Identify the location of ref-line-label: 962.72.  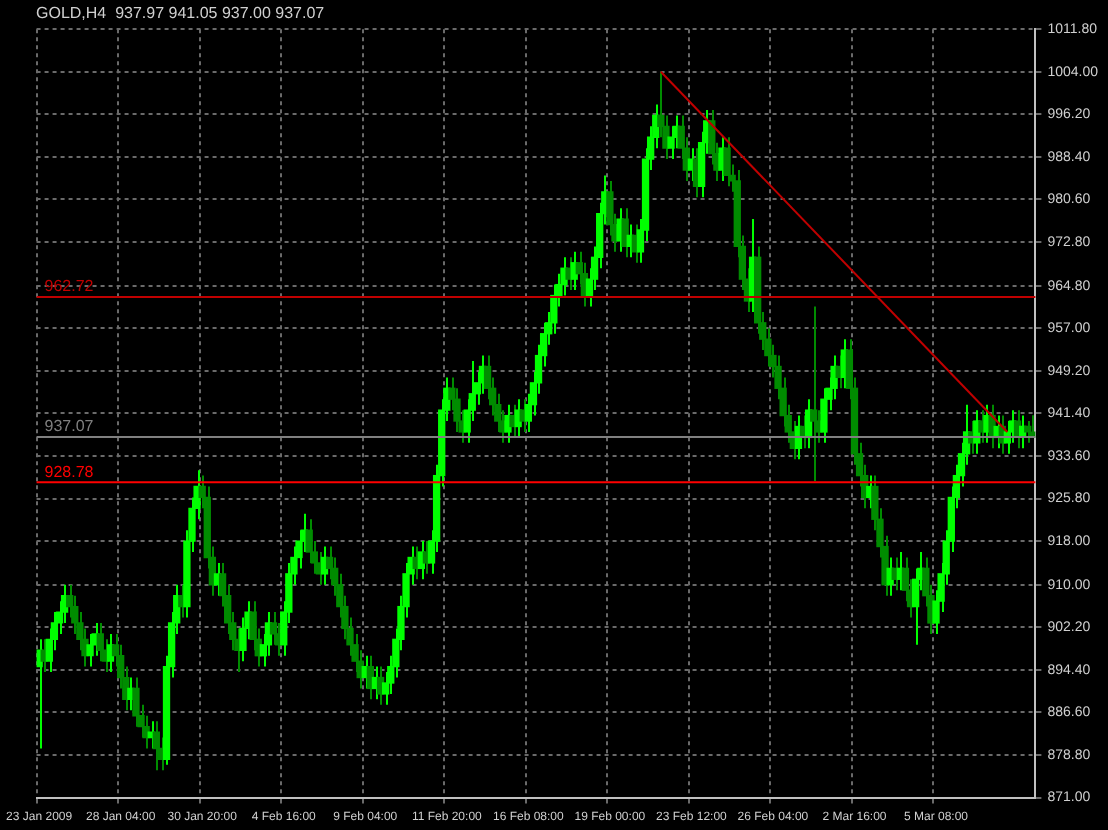
(69, 286).